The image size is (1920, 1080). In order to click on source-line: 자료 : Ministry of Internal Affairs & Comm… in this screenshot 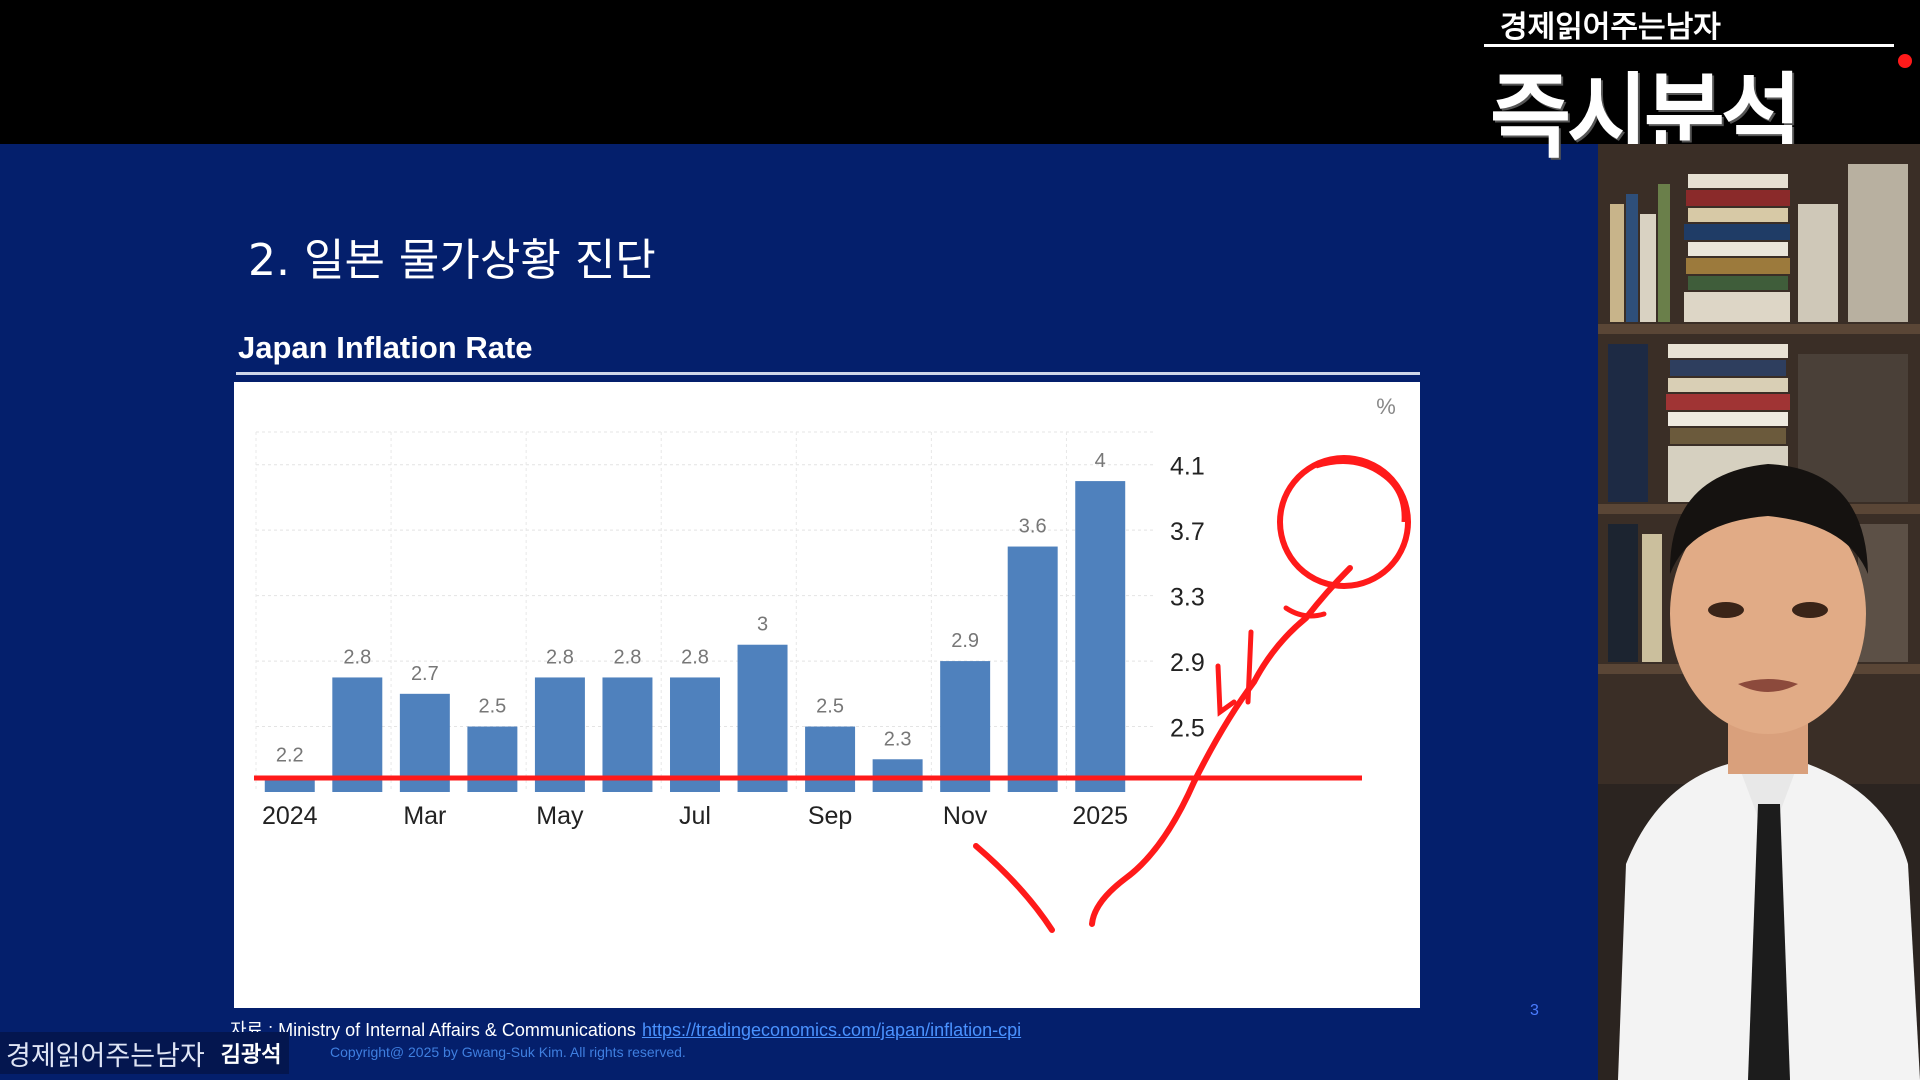, I will do `click(625, 1029)`.